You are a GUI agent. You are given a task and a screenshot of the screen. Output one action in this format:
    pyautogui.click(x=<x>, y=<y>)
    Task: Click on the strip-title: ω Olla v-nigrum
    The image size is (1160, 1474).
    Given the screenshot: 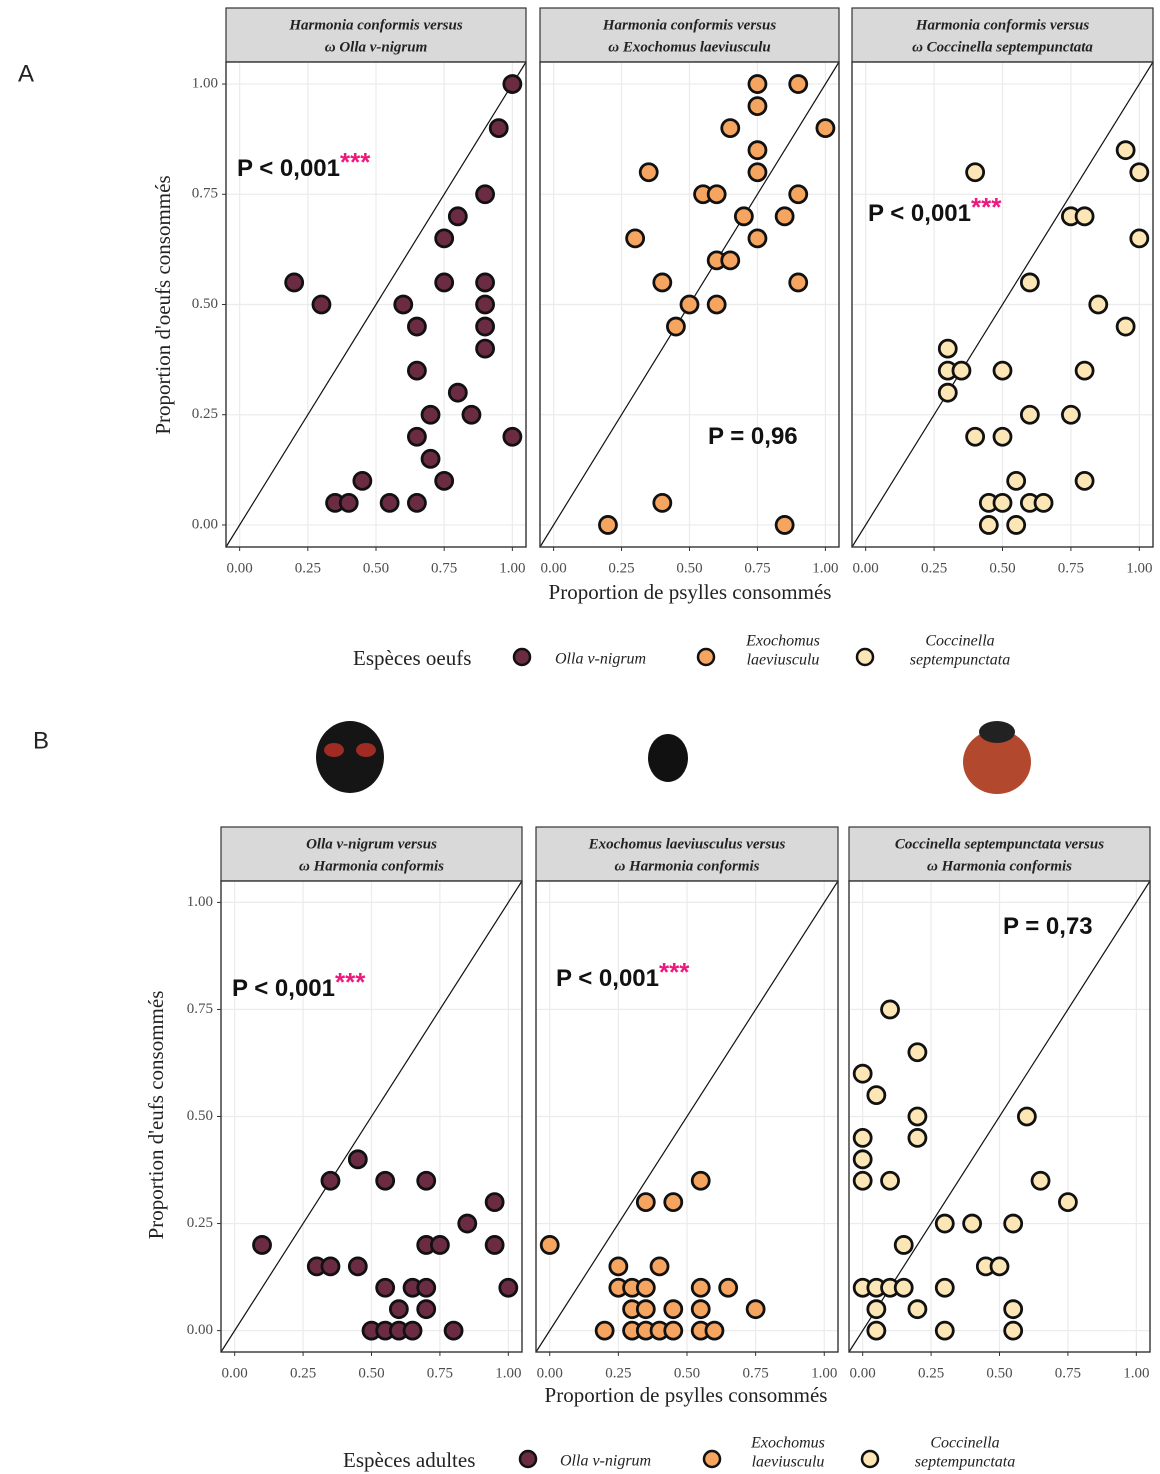 What is the action you would take?
    pyautogui.click(x=376, y=47)
    